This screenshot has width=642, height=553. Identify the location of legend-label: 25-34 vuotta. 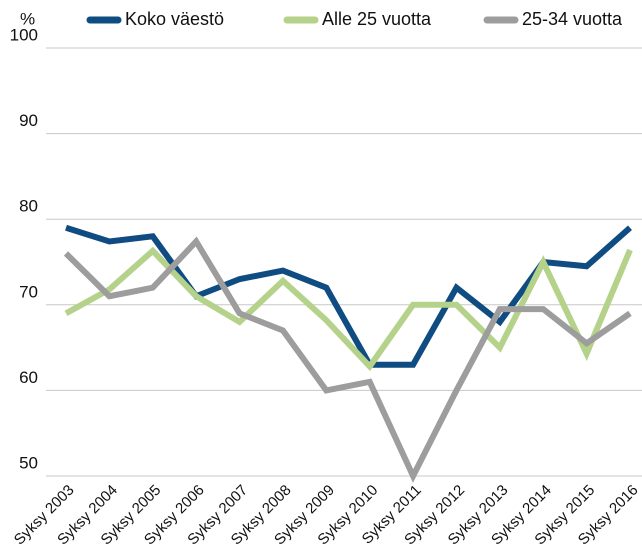
(572, 19).